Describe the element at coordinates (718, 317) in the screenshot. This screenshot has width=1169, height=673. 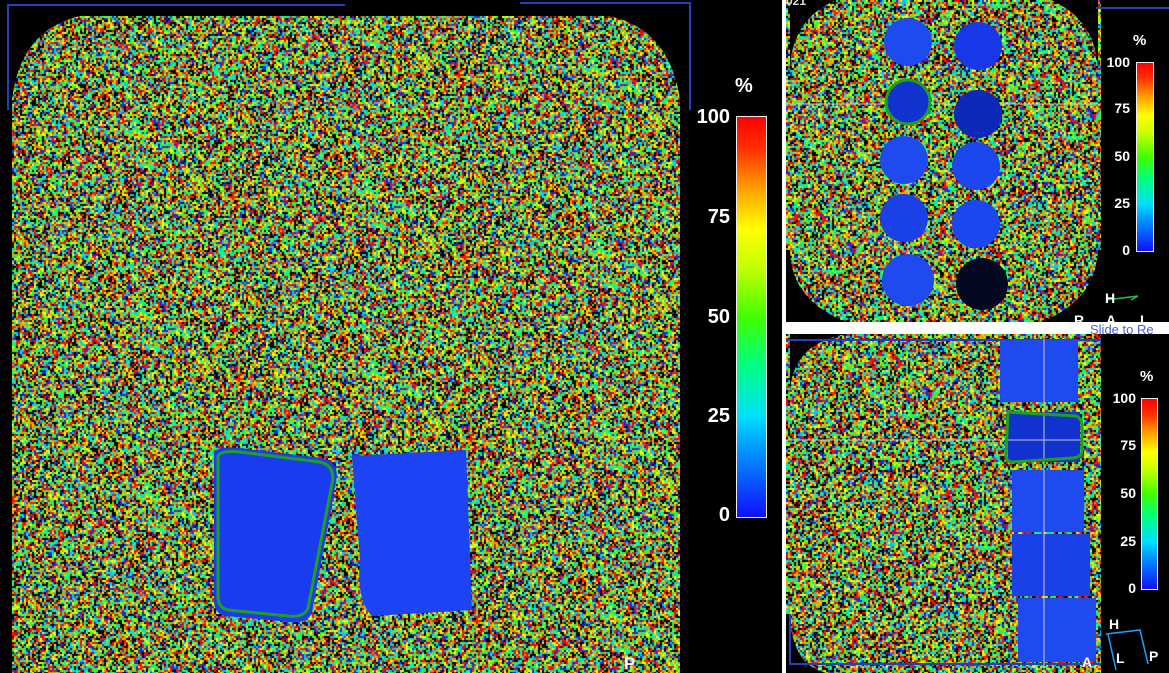
I see `main-colorbar-tick-50: 50` at that location.